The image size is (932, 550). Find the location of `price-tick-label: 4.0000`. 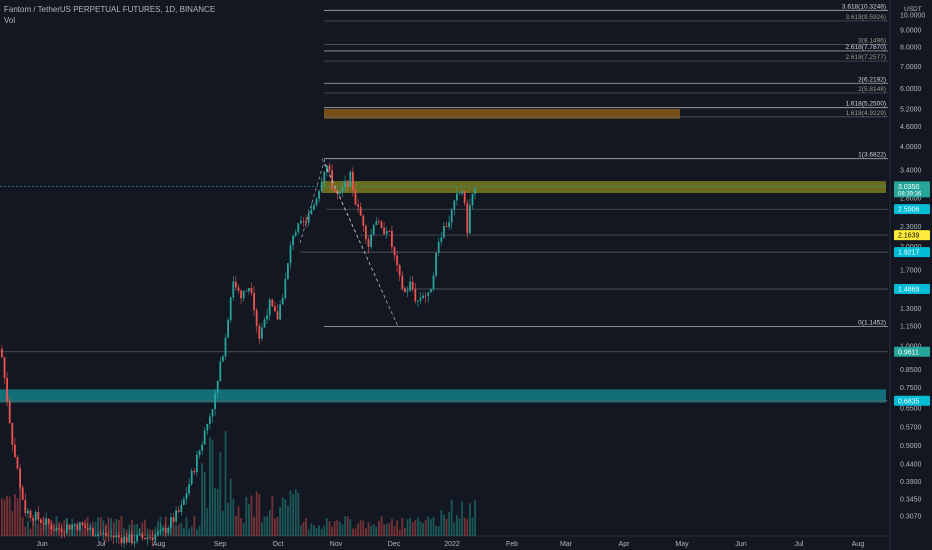

price-tick-label: 4.0000 is located at coordinates (911, 147).